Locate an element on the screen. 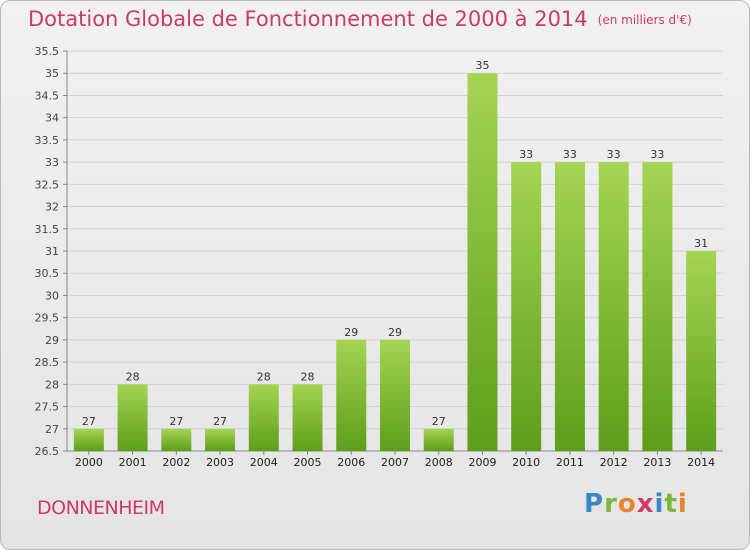 This screenshot has height=550, width=750. y-tick-label: 29.5 is located at coordinates (47, 318).